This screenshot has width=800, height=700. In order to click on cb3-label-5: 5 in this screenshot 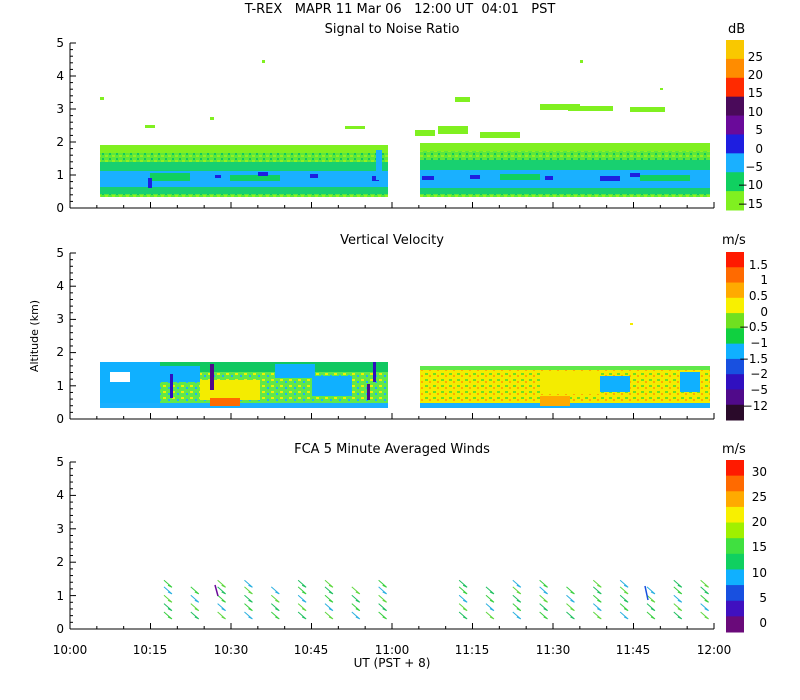, I will do `click(763, 598)`.